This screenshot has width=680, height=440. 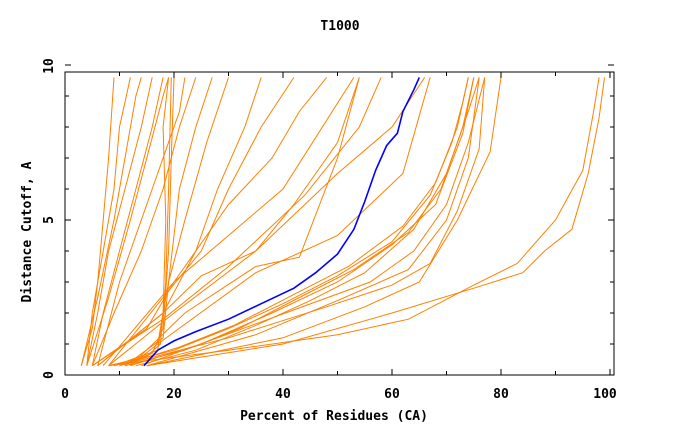 I want to click on y-axis-label: Distance Cutoff, A, so click(x=27, y=231).